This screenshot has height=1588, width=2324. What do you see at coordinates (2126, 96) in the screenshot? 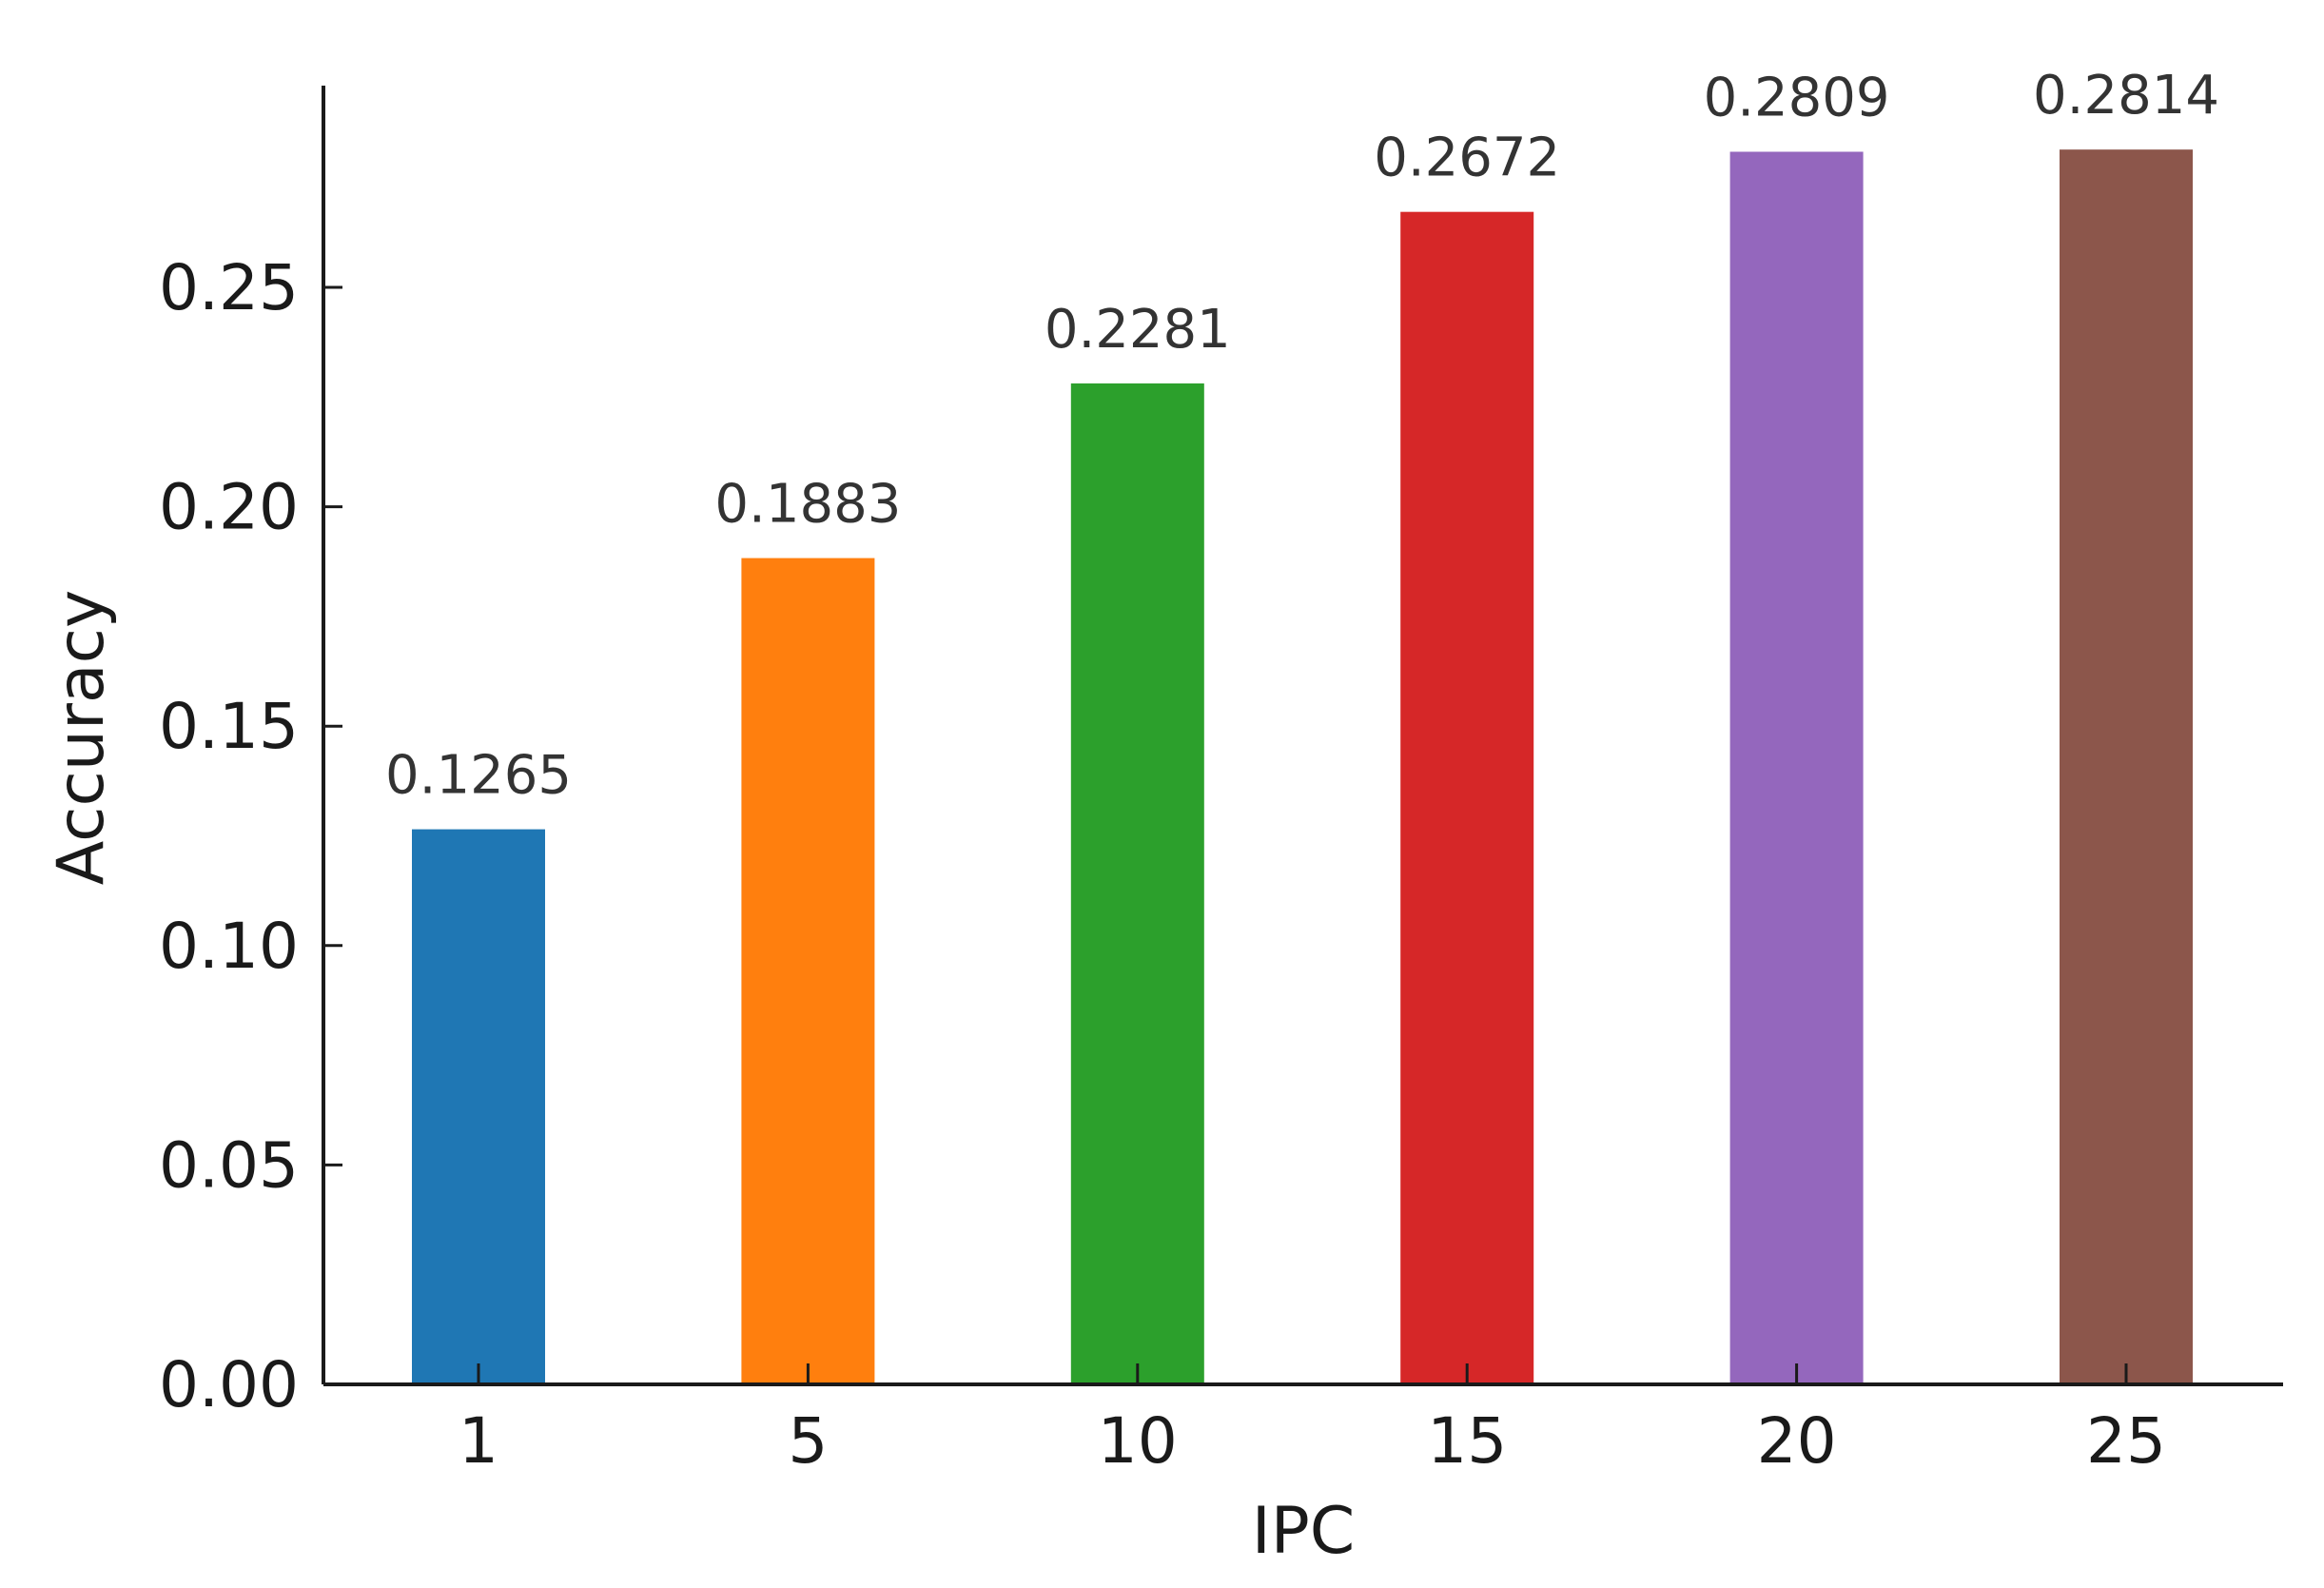
I see `data-label-25: 0.2814` at bounding box center [2126, 96].